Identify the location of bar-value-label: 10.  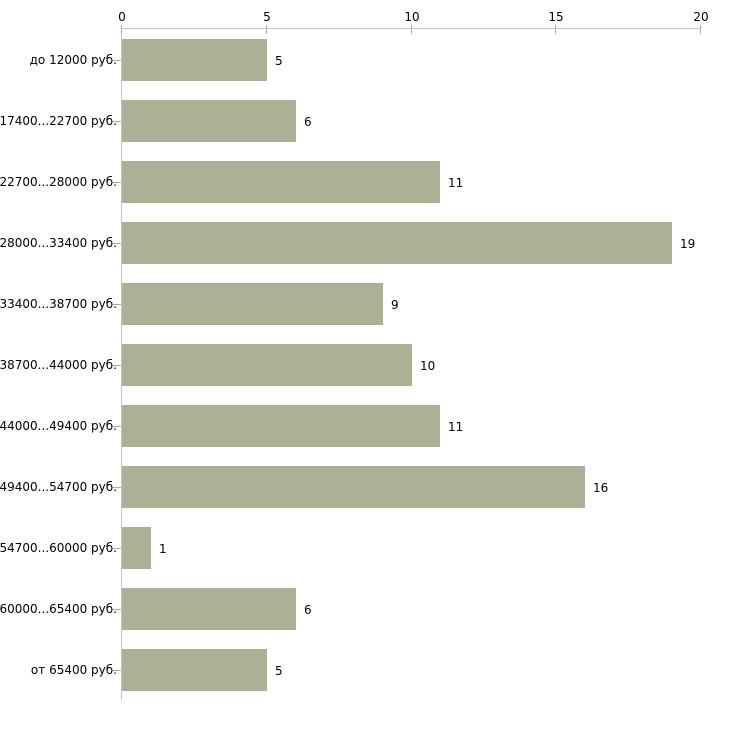
(428, 366).